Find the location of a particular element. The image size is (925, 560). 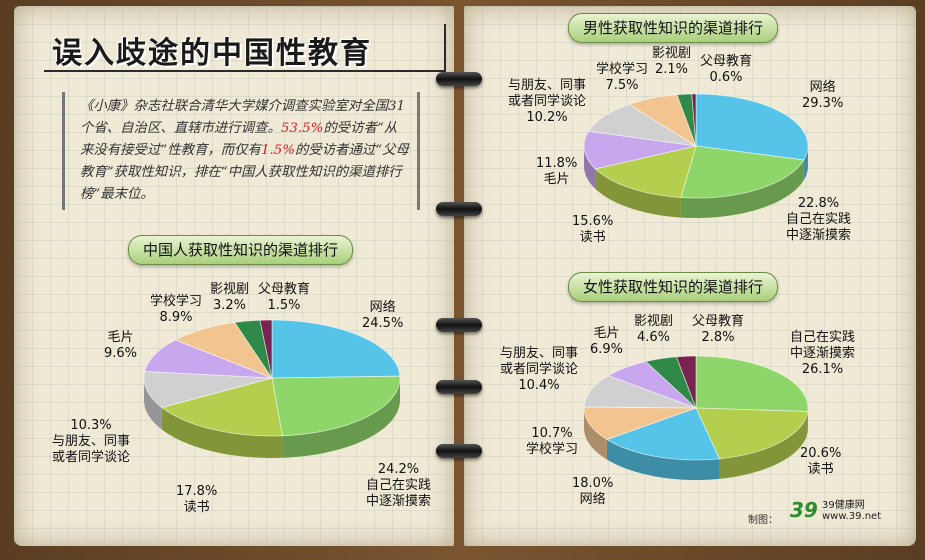

pie-chart-china is located at coordinates (272, 388).